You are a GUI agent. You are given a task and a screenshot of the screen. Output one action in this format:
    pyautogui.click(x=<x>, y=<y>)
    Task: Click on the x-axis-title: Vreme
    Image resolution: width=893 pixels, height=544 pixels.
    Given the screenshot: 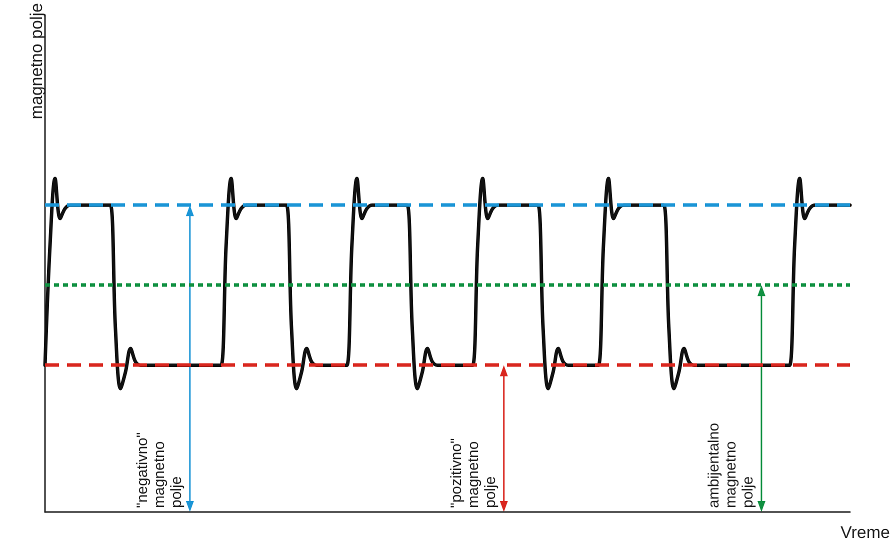 What is the action you would take?
    pyautogui.click(x=865, y=532)
    